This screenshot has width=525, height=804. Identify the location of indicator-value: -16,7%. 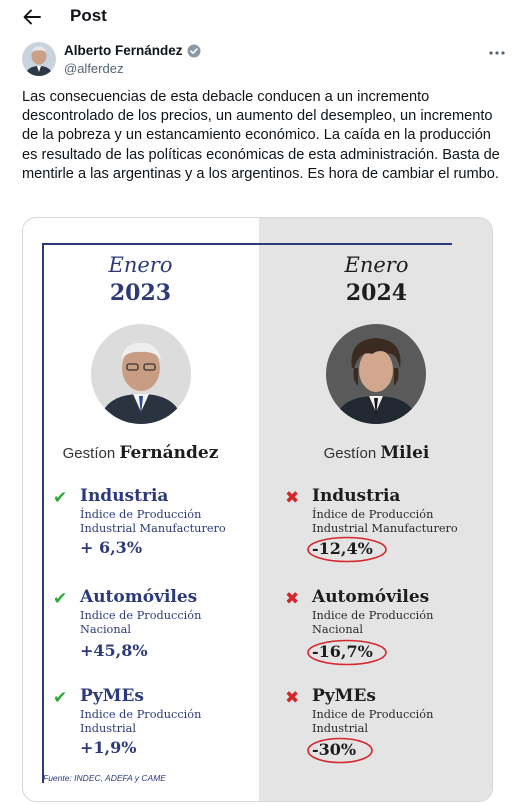
(347, 652).